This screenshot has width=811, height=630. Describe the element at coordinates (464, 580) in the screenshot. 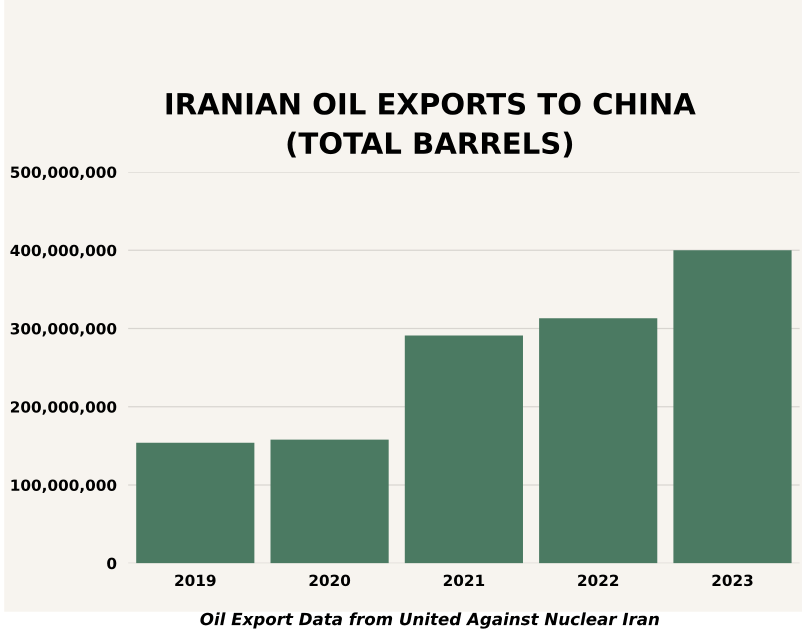

I see `x-tick-label: 2021` at that location.